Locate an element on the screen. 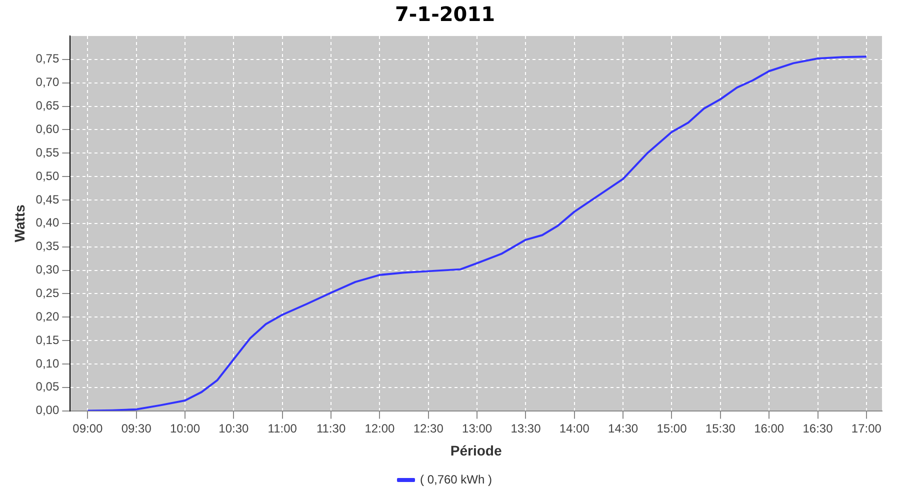 Image resolution: width=900 pixels, height=500 pixels. y-tick-label: 0,20 is located at coordinates (48, 316).